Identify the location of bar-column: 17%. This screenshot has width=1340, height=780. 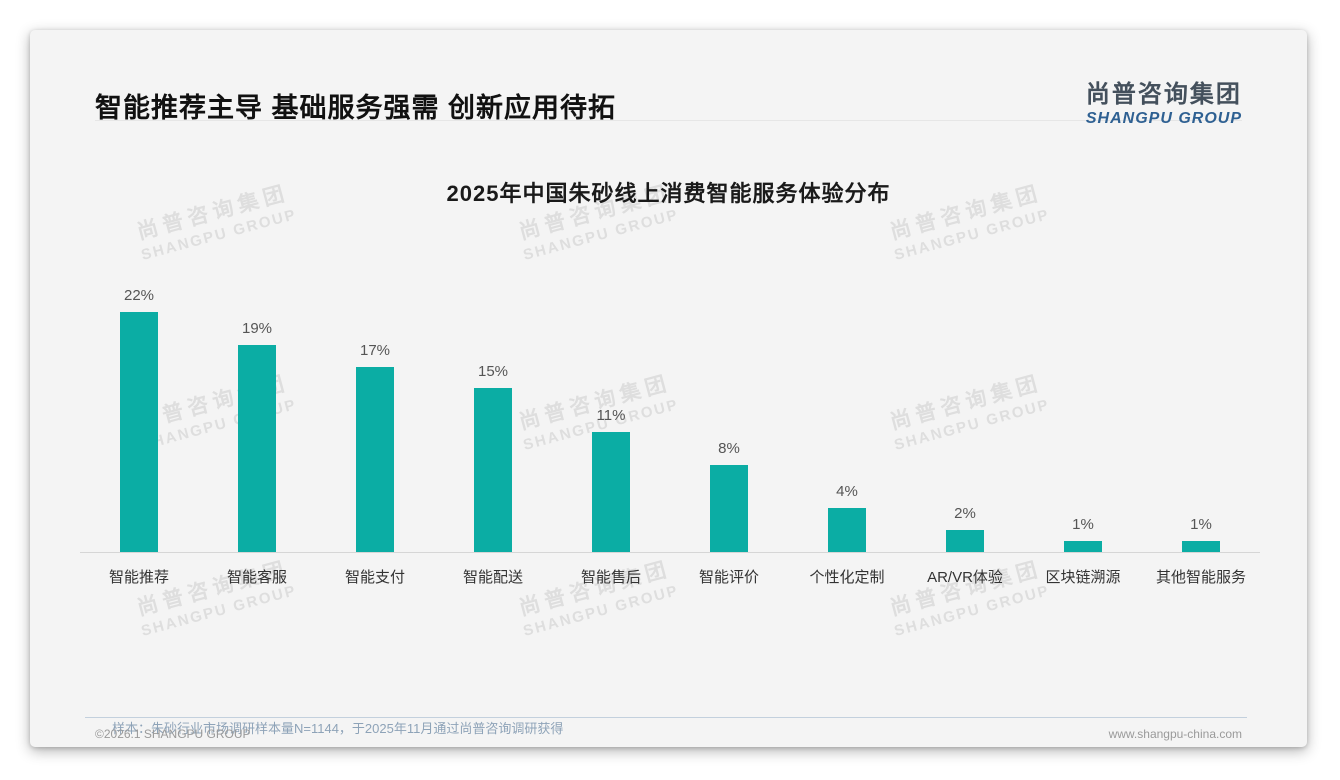
(375, 447).